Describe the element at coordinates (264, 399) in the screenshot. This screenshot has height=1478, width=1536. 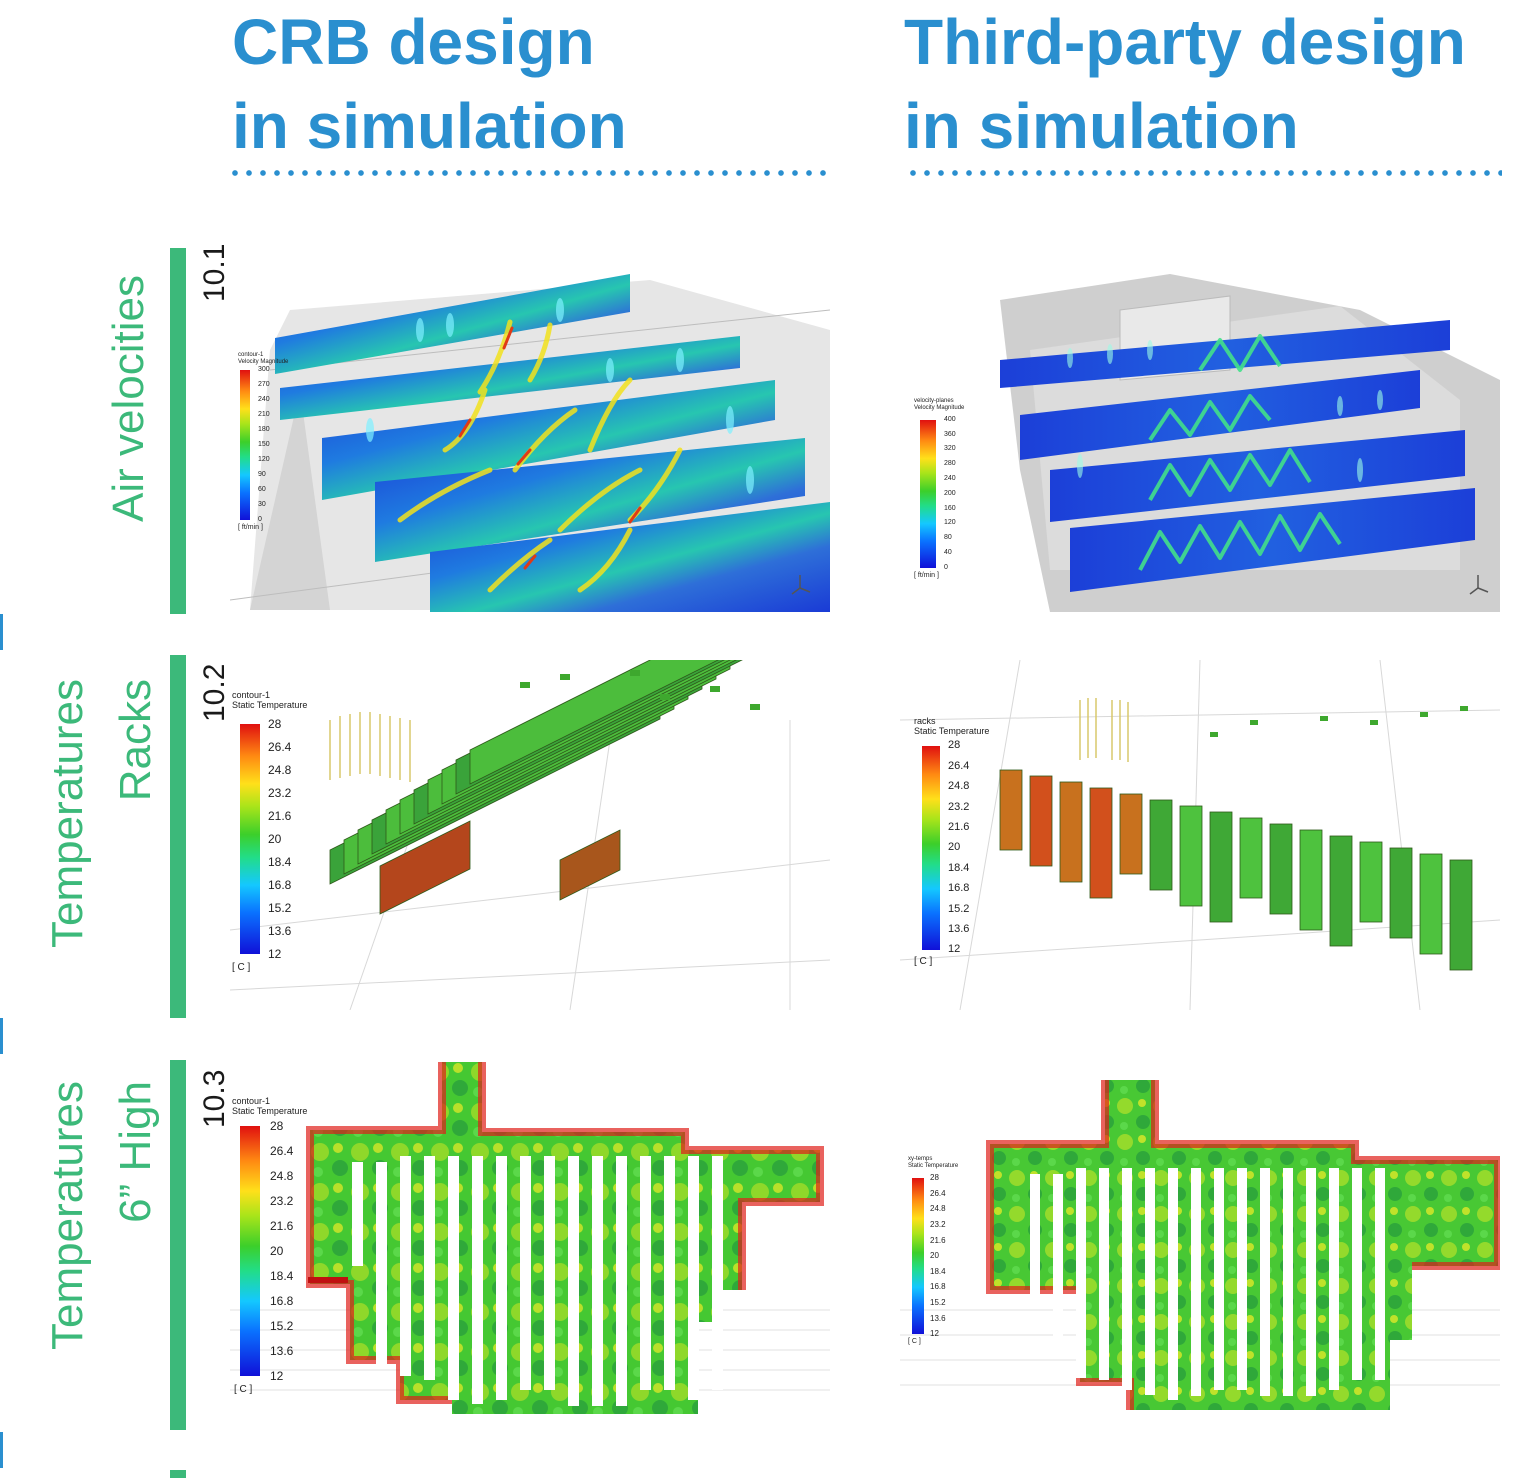
I see `legend-tick-label: 240` at that location.